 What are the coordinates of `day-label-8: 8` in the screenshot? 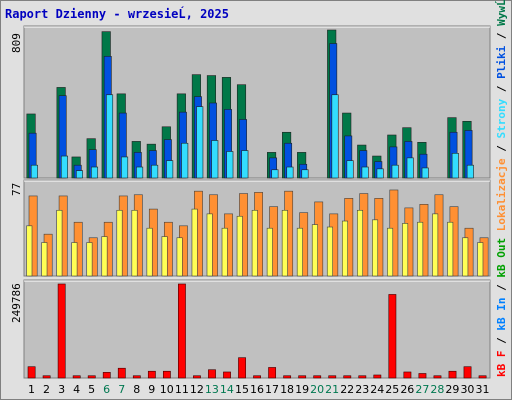 It's located at (136, 389).